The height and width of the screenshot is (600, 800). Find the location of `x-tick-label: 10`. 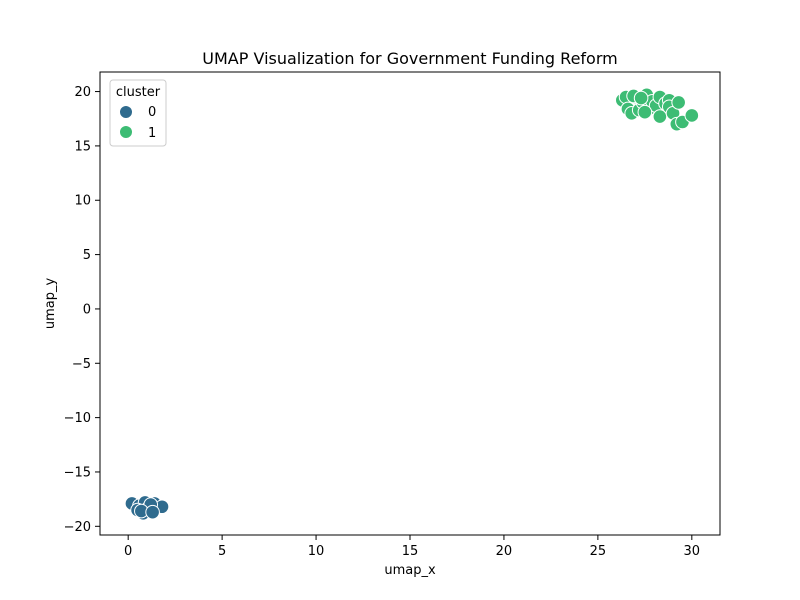

x-tick-label: 10 is located at coordinates (316, 551).